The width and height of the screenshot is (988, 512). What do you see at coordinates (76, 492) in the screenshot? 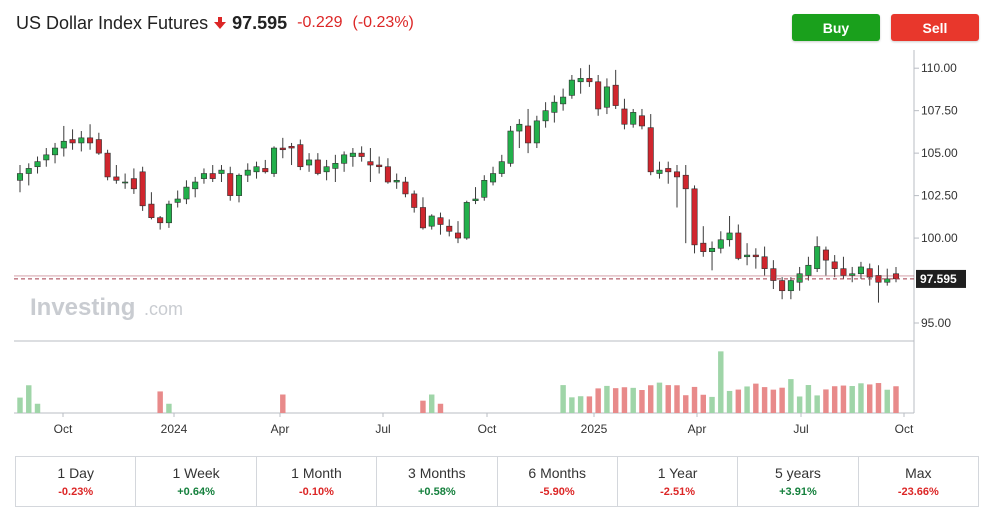
I see `period-change: -0.23%` at bounding box center [76, 492].